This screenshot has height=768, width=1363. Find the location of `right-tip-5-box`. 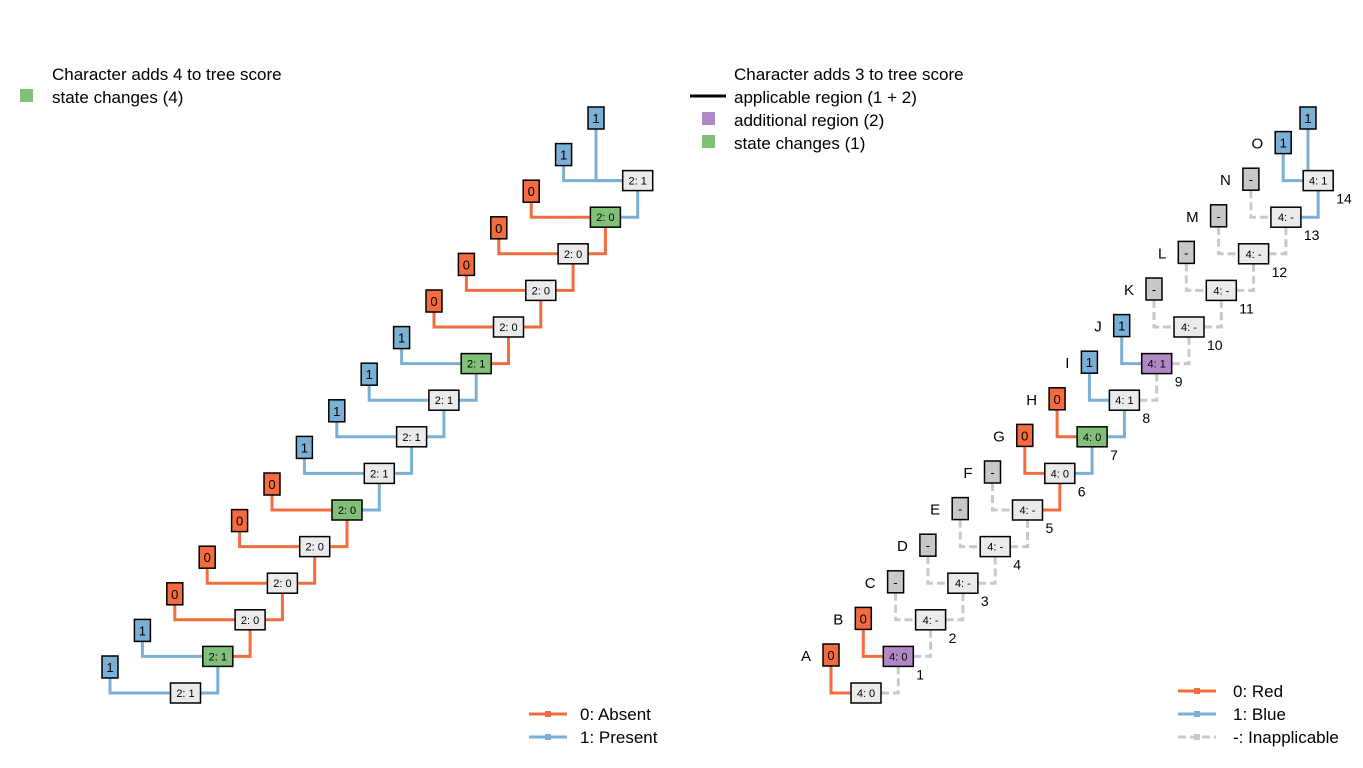

right-tip-5-box is located at coordinates (992, 472).